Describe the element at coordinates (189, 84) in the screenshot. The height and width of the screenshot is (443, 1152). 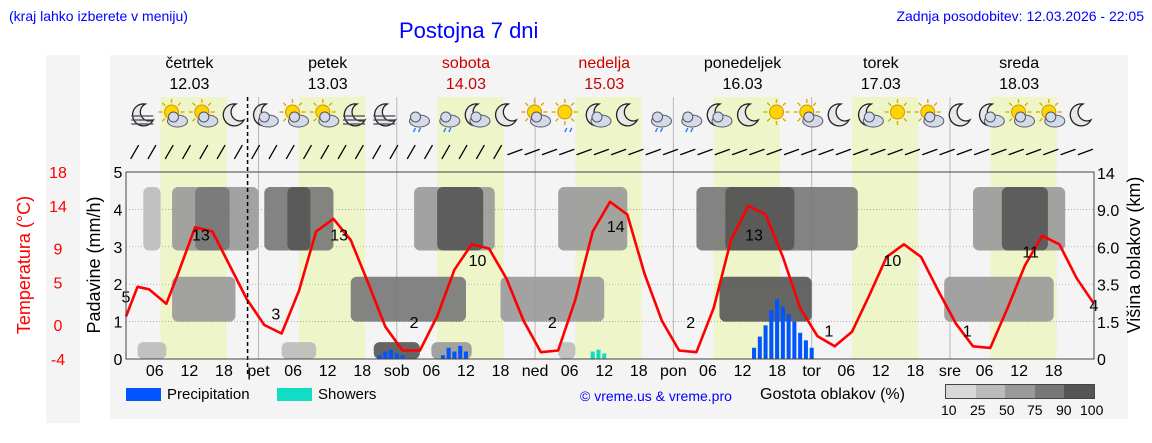
I see `day-date-label: 12.03` at that location.